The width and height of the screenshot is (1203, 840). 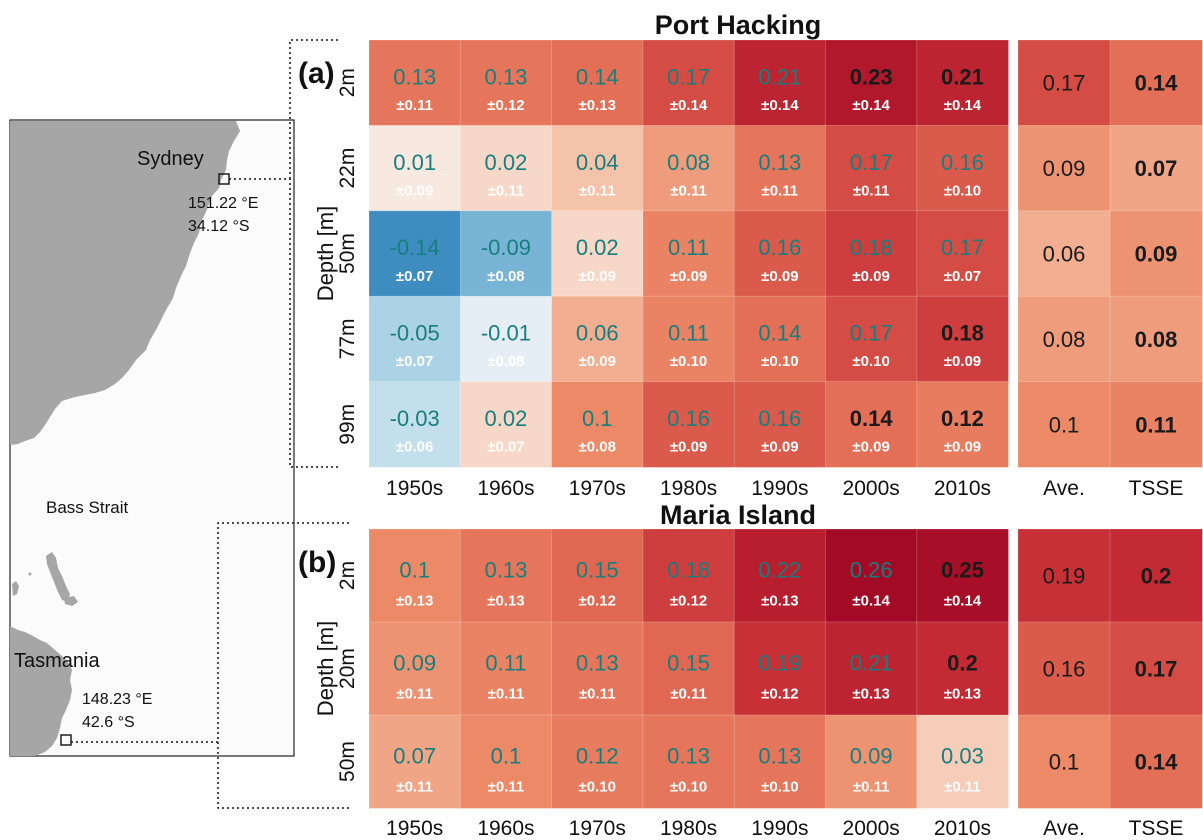 What do you see at coordinates (779, 361) in the screenshot?
I see `port-hacking-cell-uncertainty: ±0.10` at bounding box center [779, 361].